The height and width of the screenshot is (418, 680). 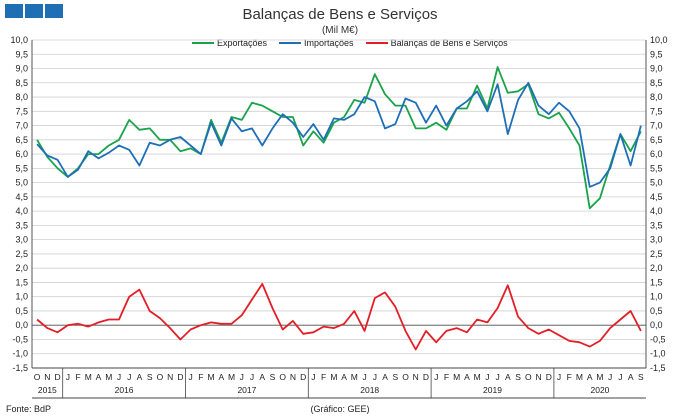 I want to click on y-tick-label-right: 1,5, so click(x=656, y=282).